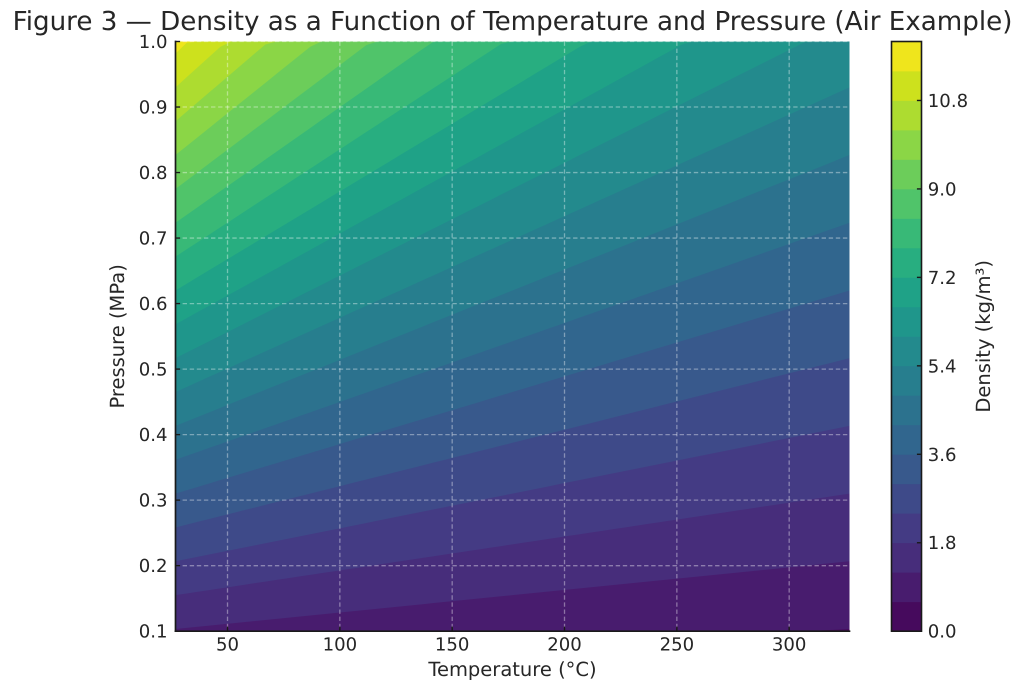 This screenshot has height=694, width=1024. I want to click on y-tick-label: 0.6, so click(153, 304).